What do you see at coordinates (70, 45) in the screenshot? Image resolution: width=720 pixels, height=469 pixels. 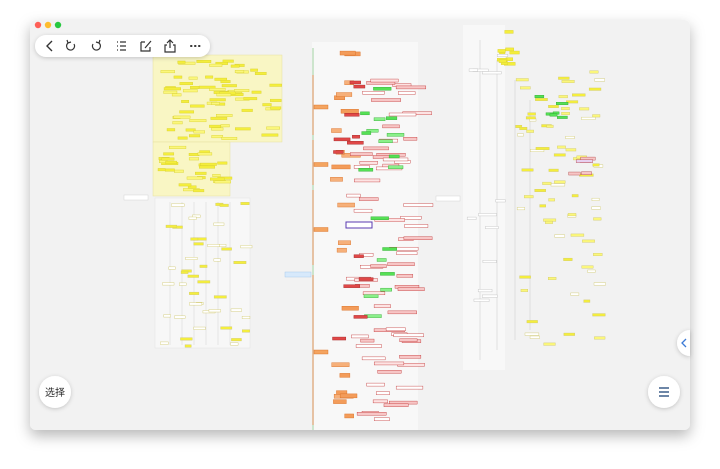 I see `undo-icon` at bounding box center [70, 45].